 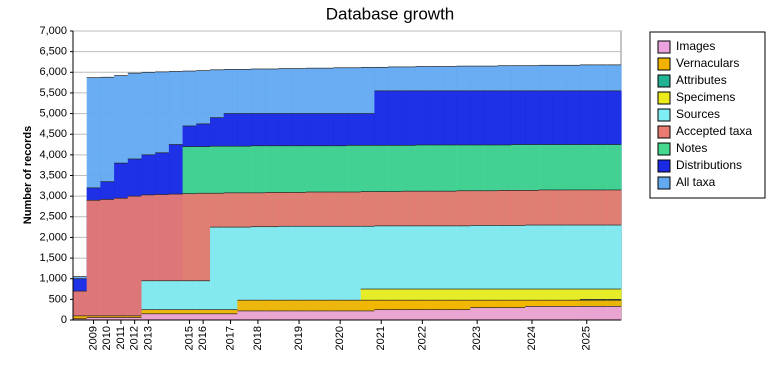 What do you see at coordinates (203, 338) in the screenshot?
I see `x-tick-label: 2016` at bounding box center [203, 338].